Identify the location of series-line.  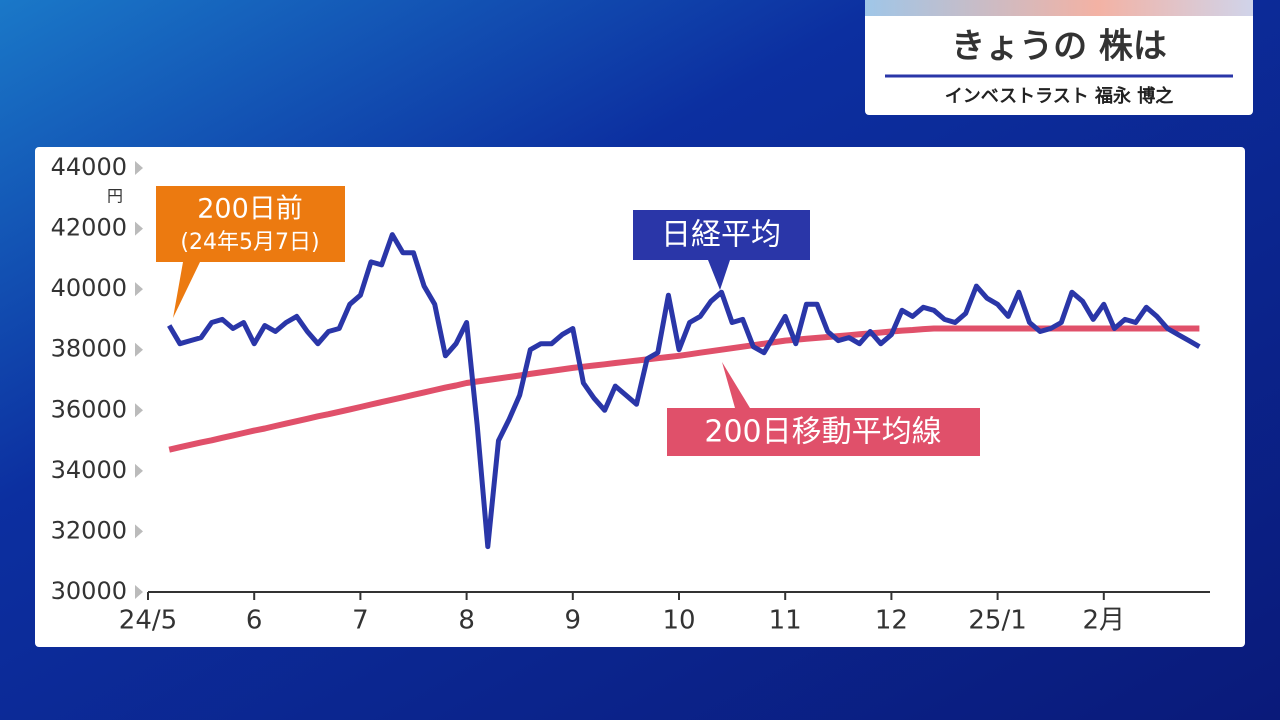
(684, 389).